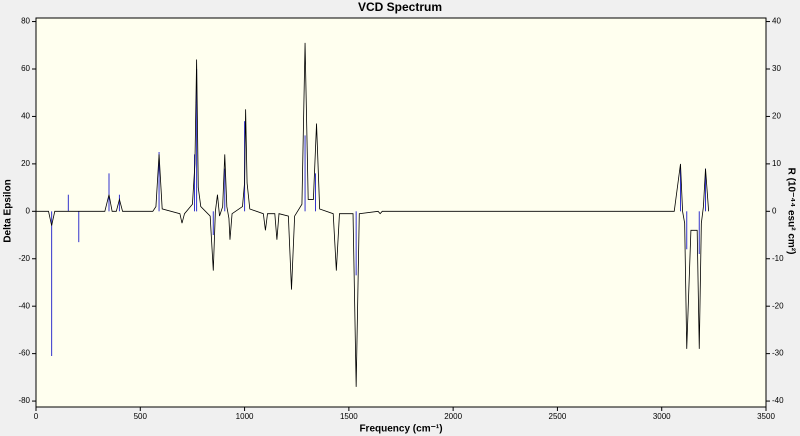  I want to click on y2-tick-label: -20, so click(778, 305).